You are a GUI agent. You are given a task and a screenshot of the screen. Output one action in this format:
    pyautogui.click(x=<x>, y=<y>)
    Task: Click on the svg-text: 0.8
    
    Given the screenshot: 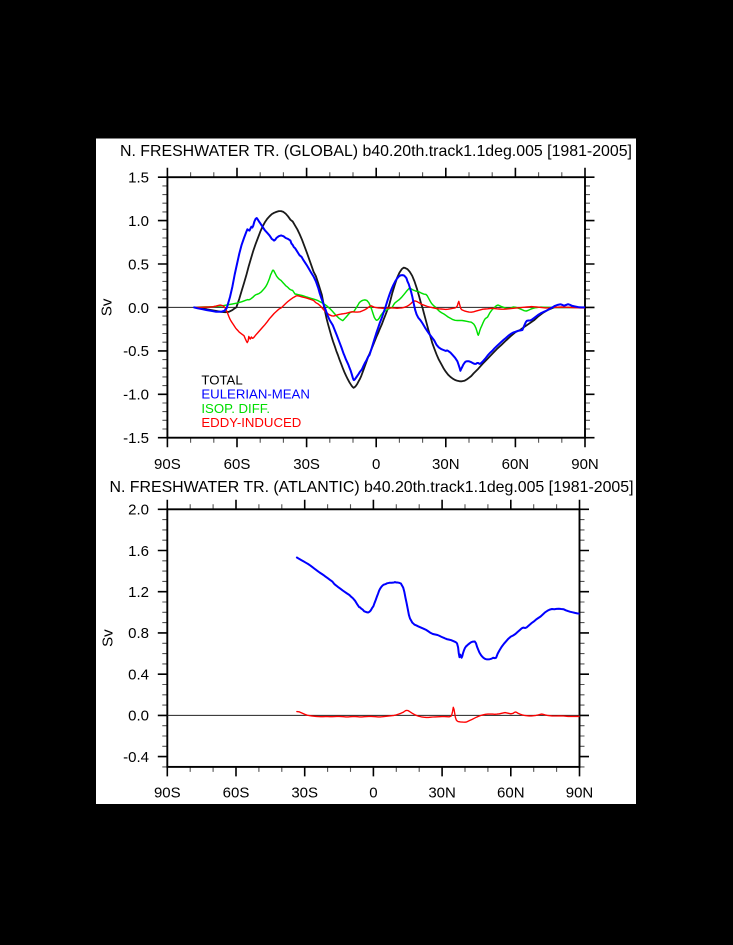 What is the action you would take?
    pyautogui.click(x=138, y=633)
    